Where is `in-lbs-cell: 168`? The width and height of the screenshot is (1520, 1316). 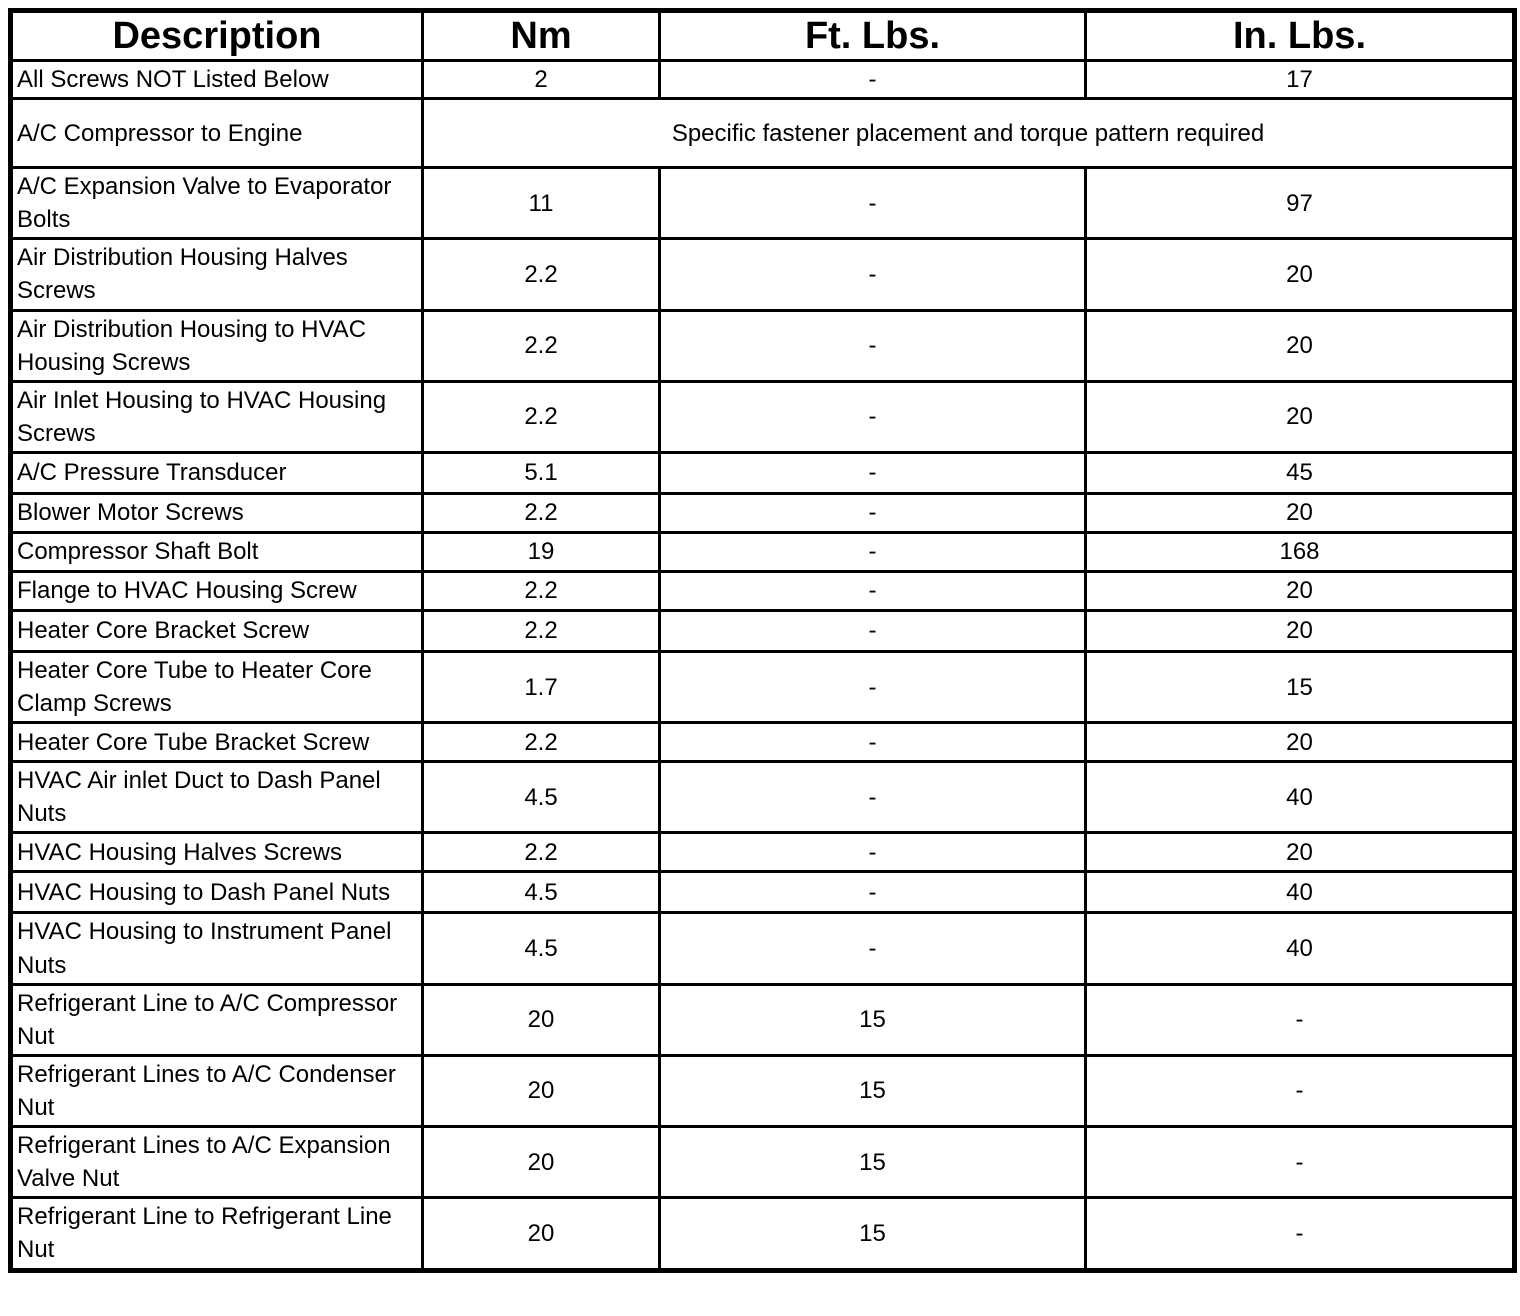 in-lbs-cell: 168 is located at coordinates (1300, 551).